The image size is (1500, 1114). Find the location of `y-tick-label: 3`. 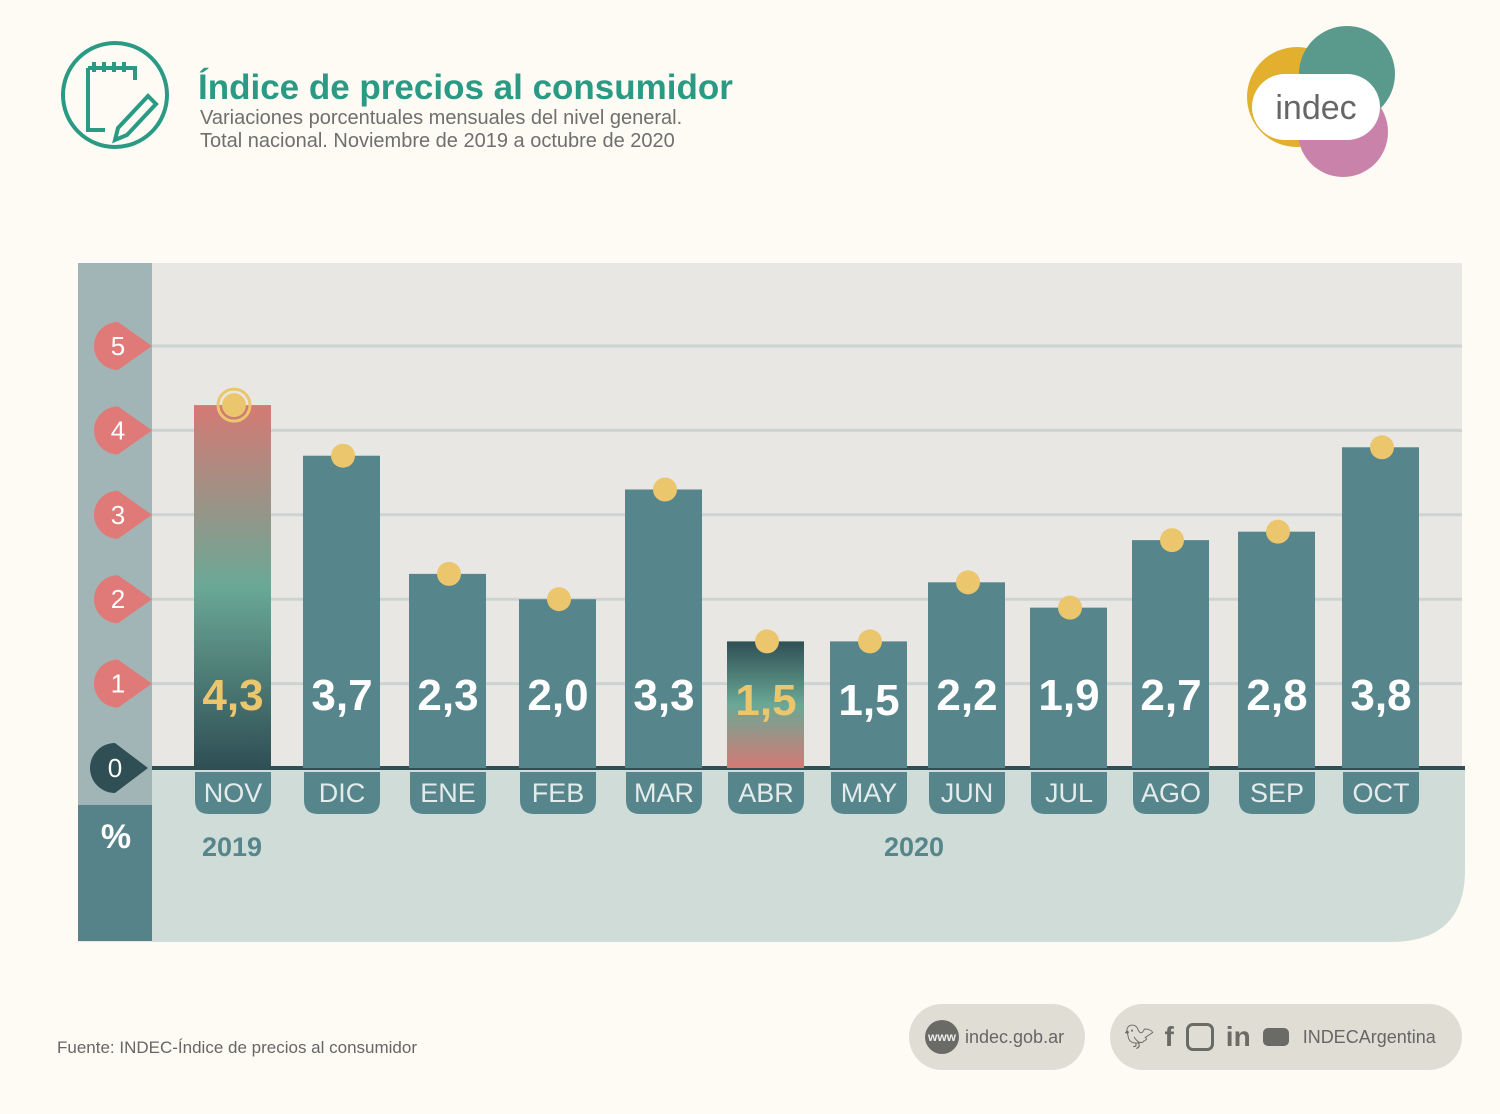

y-tick-label: 3 is located at coordinates (118, 515).